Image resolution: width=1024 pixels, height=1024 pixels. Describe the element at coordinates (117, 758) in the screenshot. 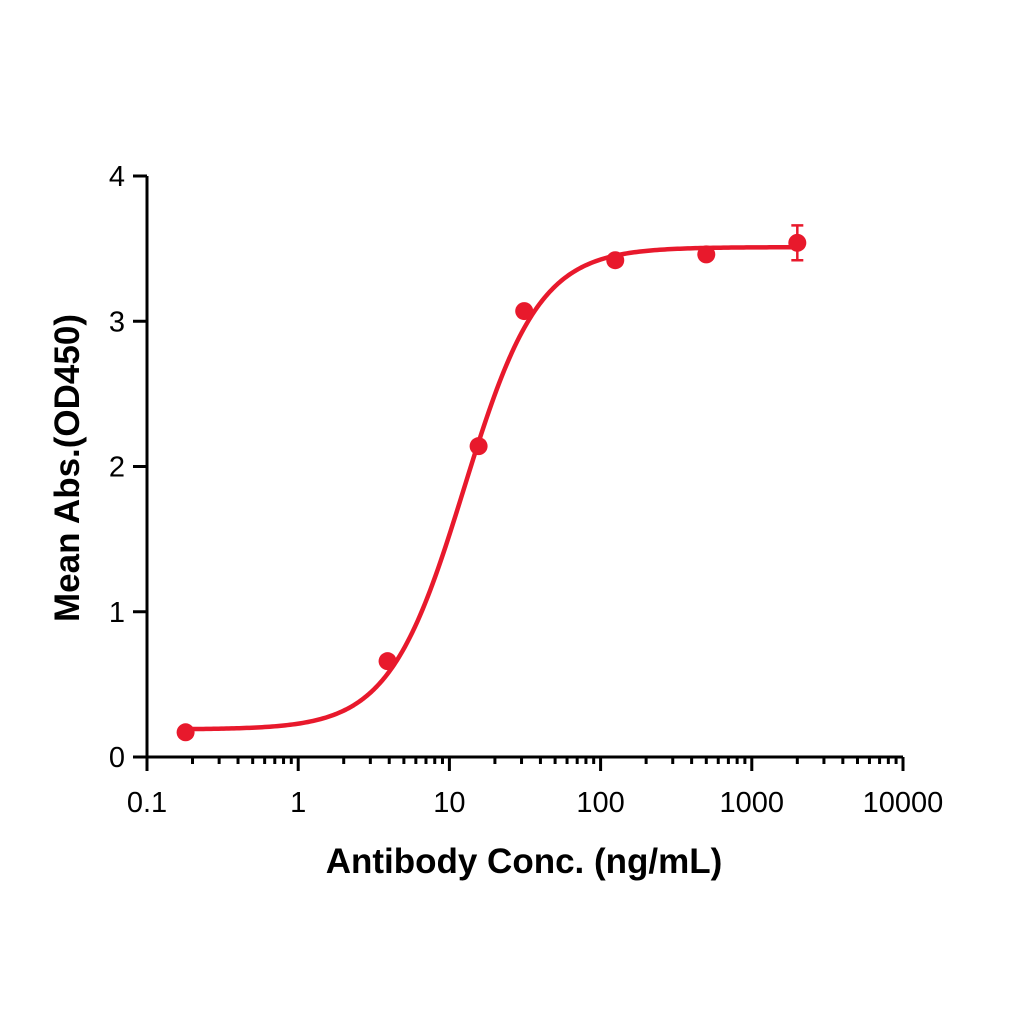

I see `y-tick-label: 0` at that location.